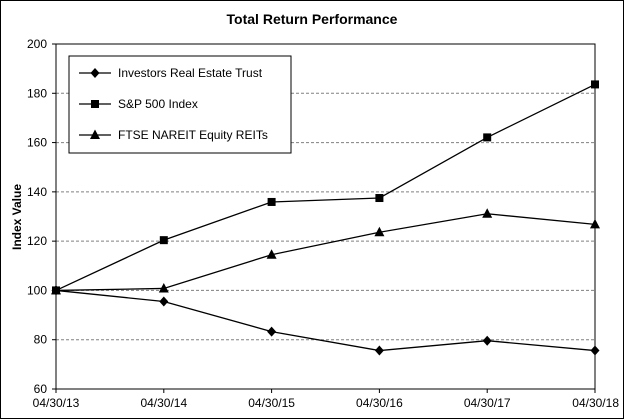  I want to click on y-tick-label: 100, so click(37, 290).